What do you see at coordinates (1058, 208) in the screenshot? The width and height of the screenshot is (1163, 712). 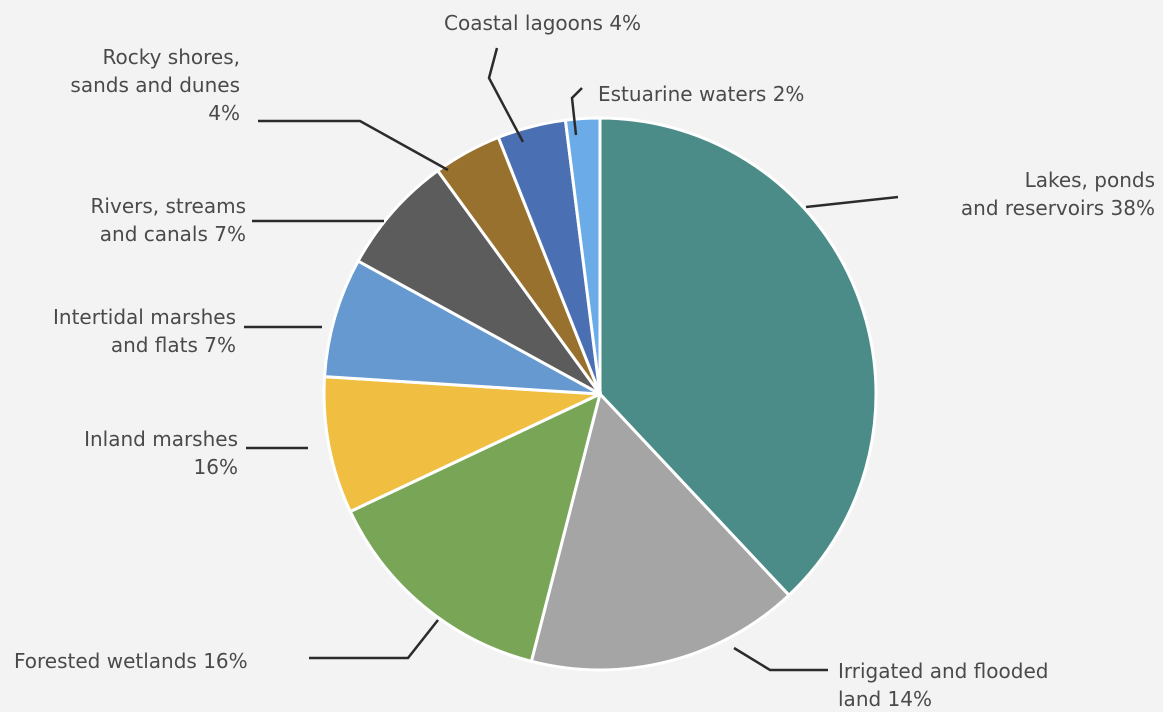 I see `slice-label-line: and reservoirs 38%` at bounding box center [1058, 208].